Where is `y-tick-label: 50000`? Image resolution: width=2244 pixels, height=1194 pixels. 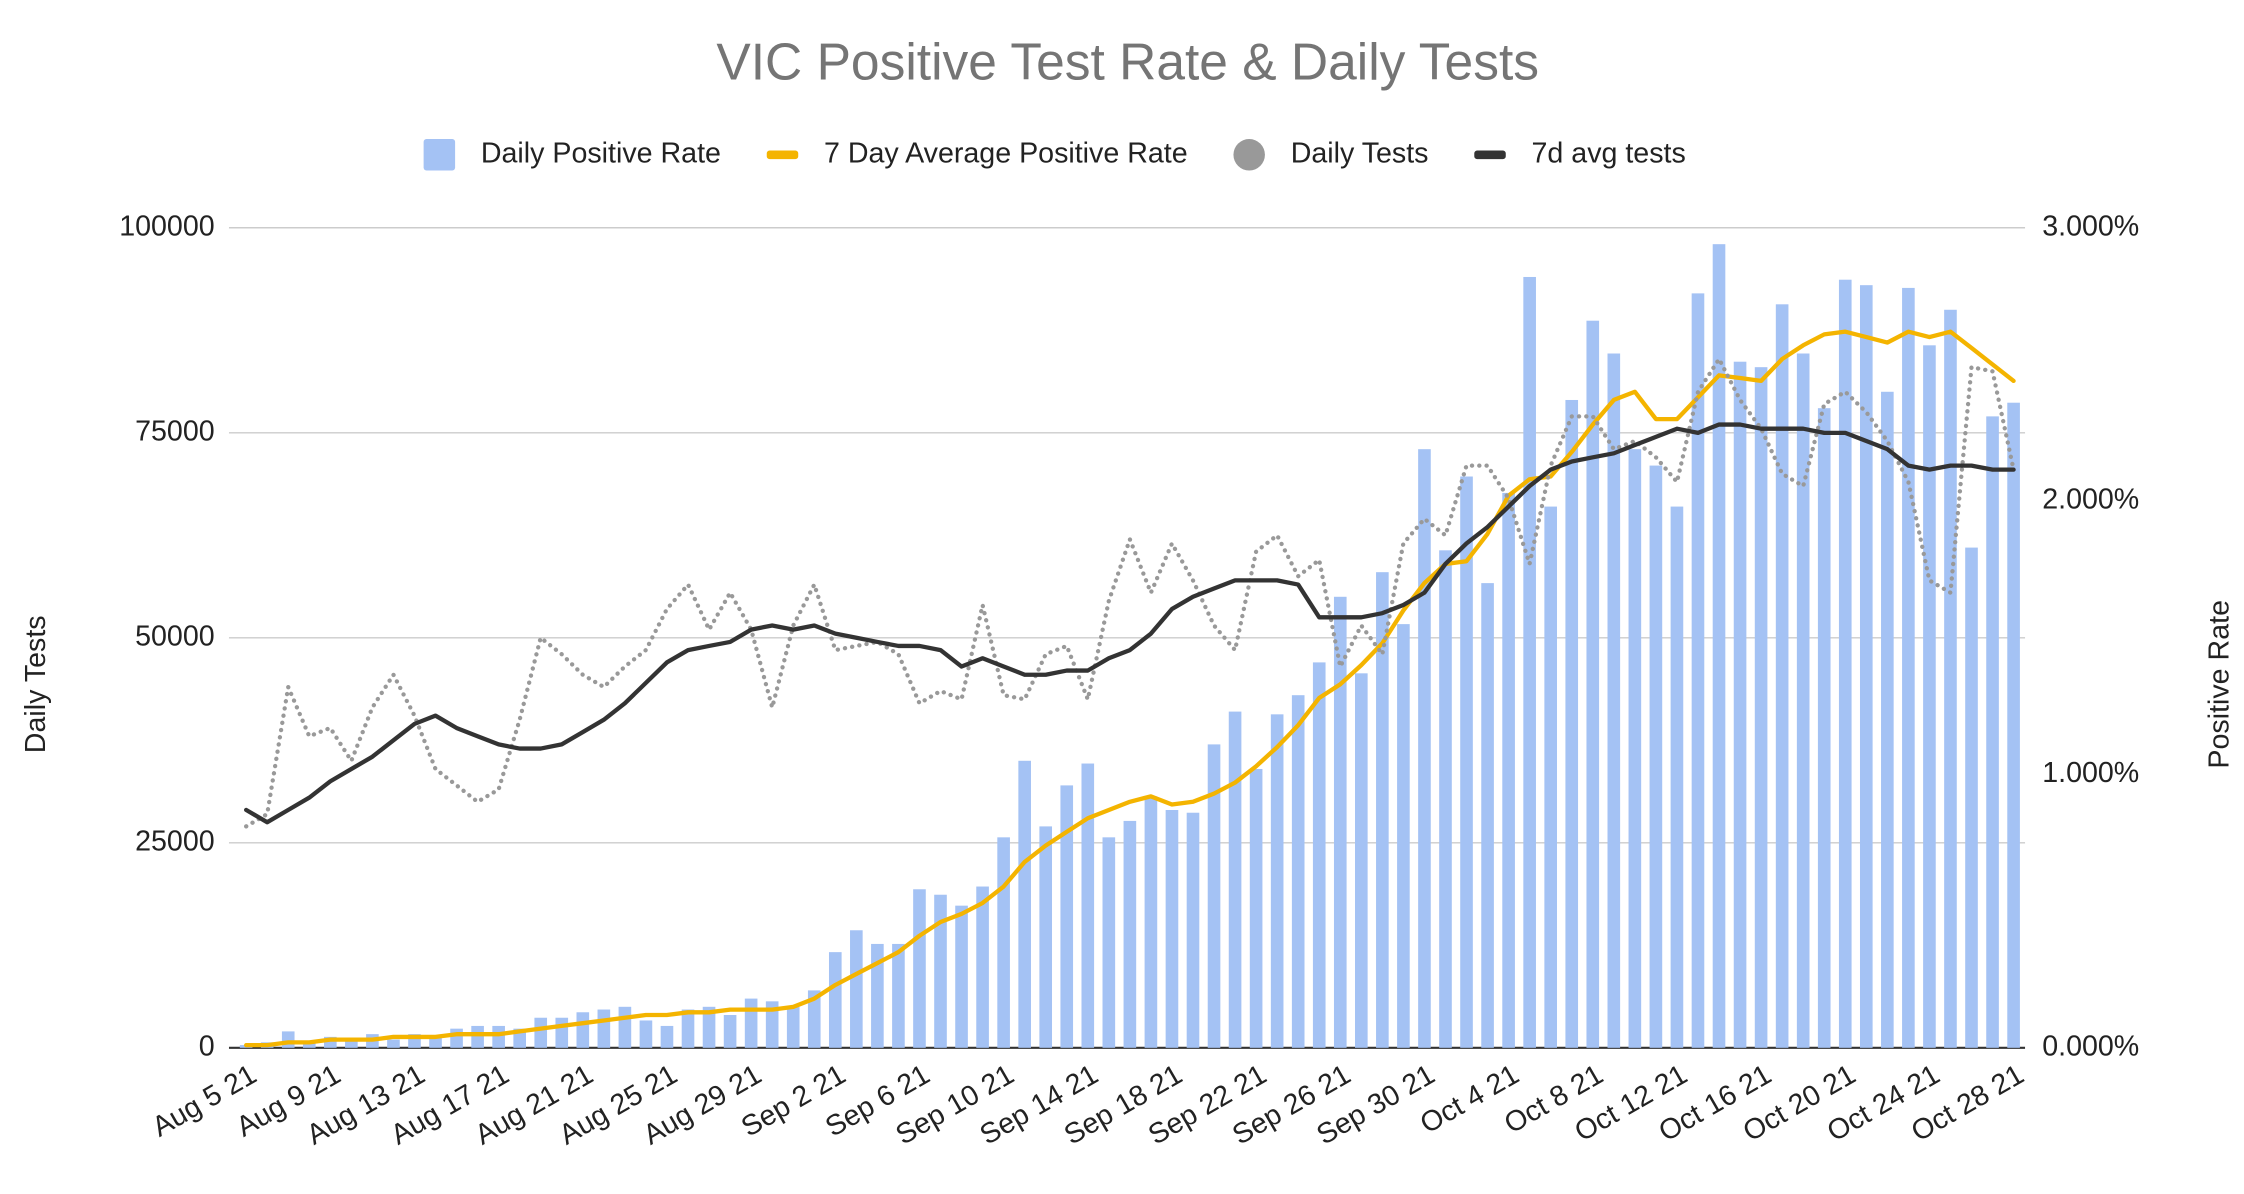
y-tick-label: 50000 is located at coordinates (175, 636).